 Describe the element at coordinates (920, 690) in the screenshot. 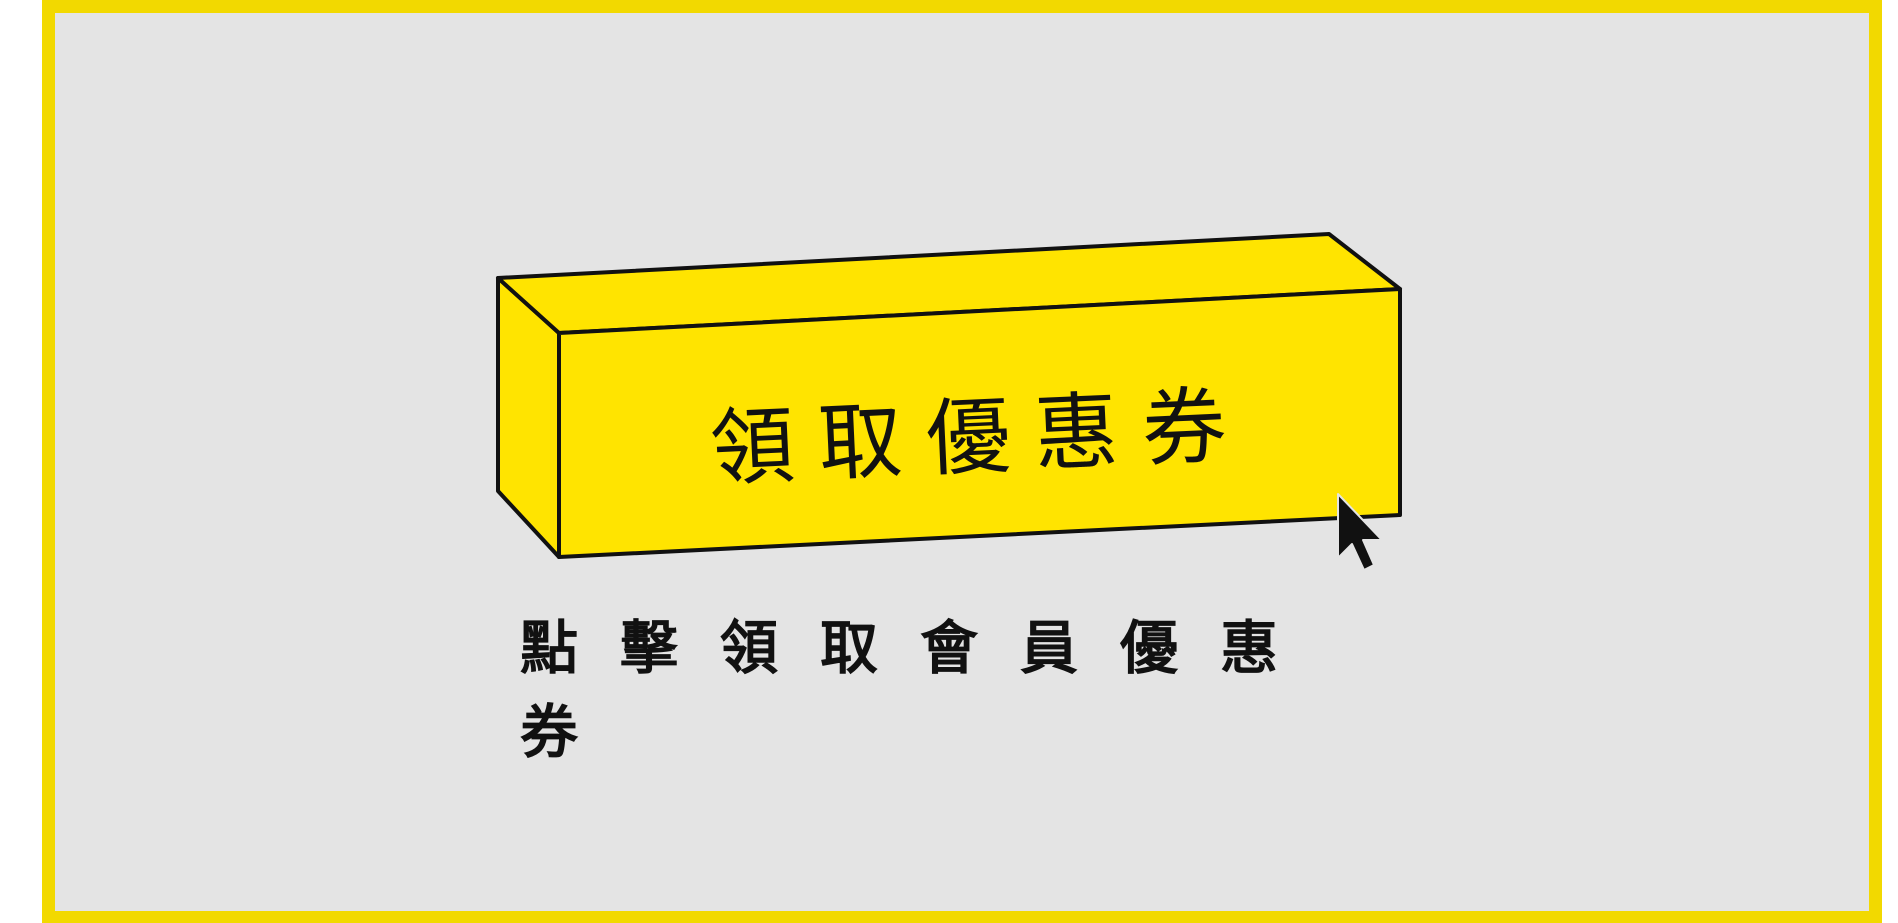

I see `caption-text: 點擊領取會員優惠券` at that location.